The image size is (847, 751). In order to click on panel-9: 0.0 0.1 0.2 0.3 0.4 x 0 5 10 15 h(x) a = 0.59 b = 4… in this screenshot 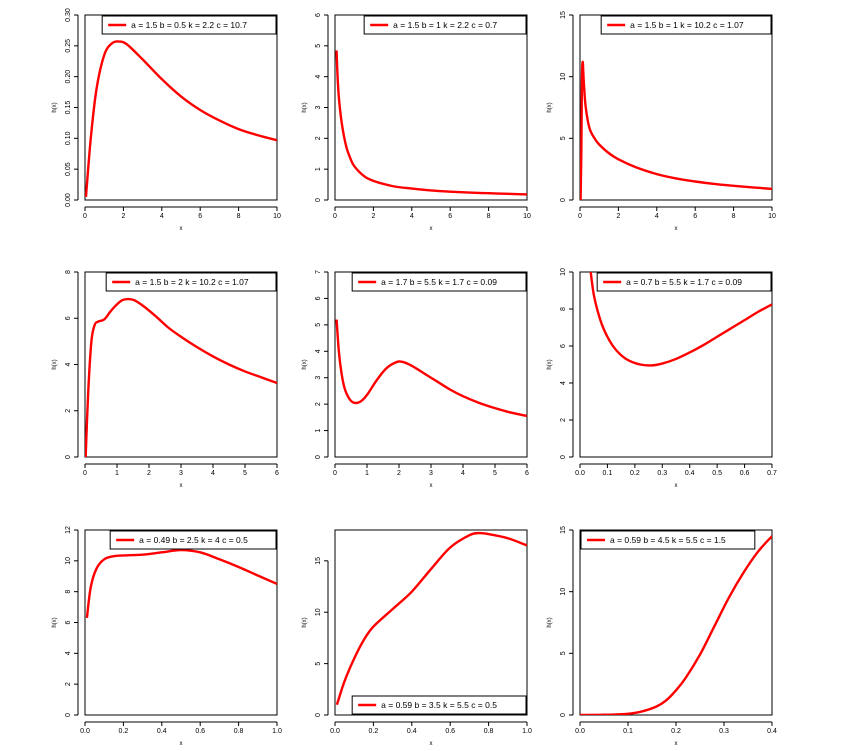, I will do `click(662, 636)`.